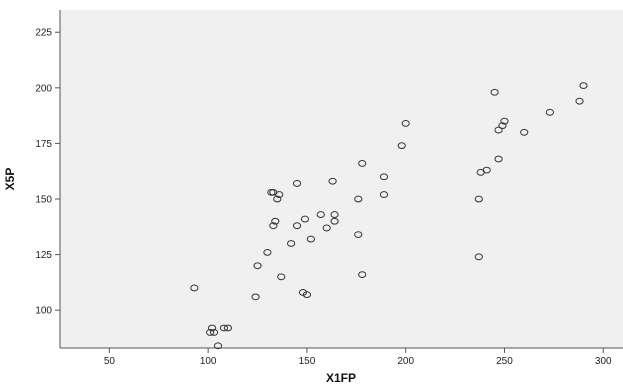 The width and height of the screenshot is (623, 385). Describe the element at coordinates (341, 378) in the screenshot. I see `x-axis-title: X1FP` at that location.